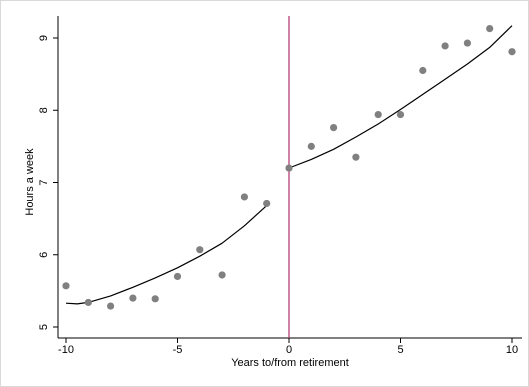 This screenshot has width=529, height=387. Describe the element at coordinates (290, 363) in the screenshot. I see `x-axis-label: Years to/from retirement` at that location.